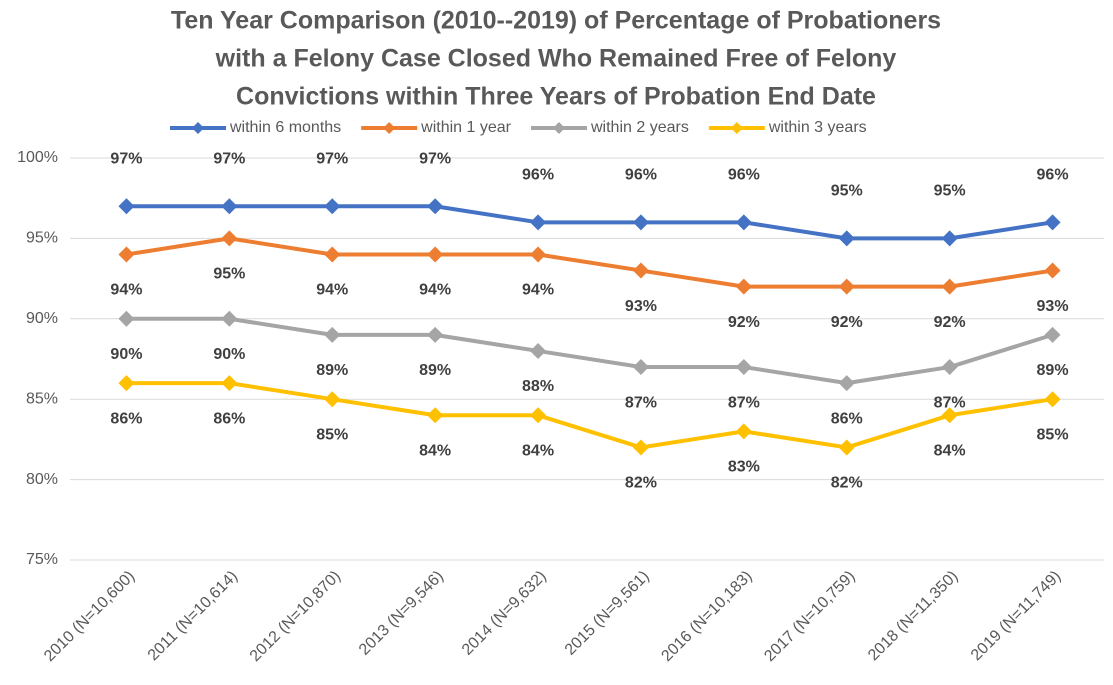 Image resolution: width=1113 pixels, height=685 pixels. Describe the element at coordinates (42, 479) in the screenshot. I see `y-tick-label: 80%` at that location.